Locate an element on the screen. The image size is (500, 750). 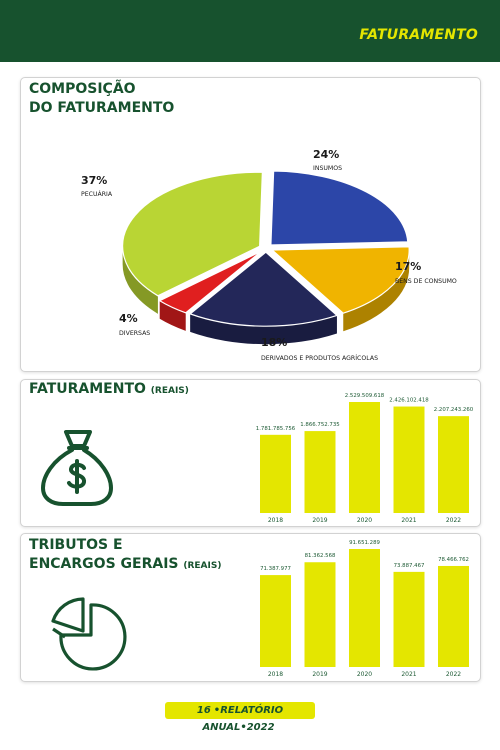
pie-label-percent-diversas: 4% is located at coordinates (128, 318).